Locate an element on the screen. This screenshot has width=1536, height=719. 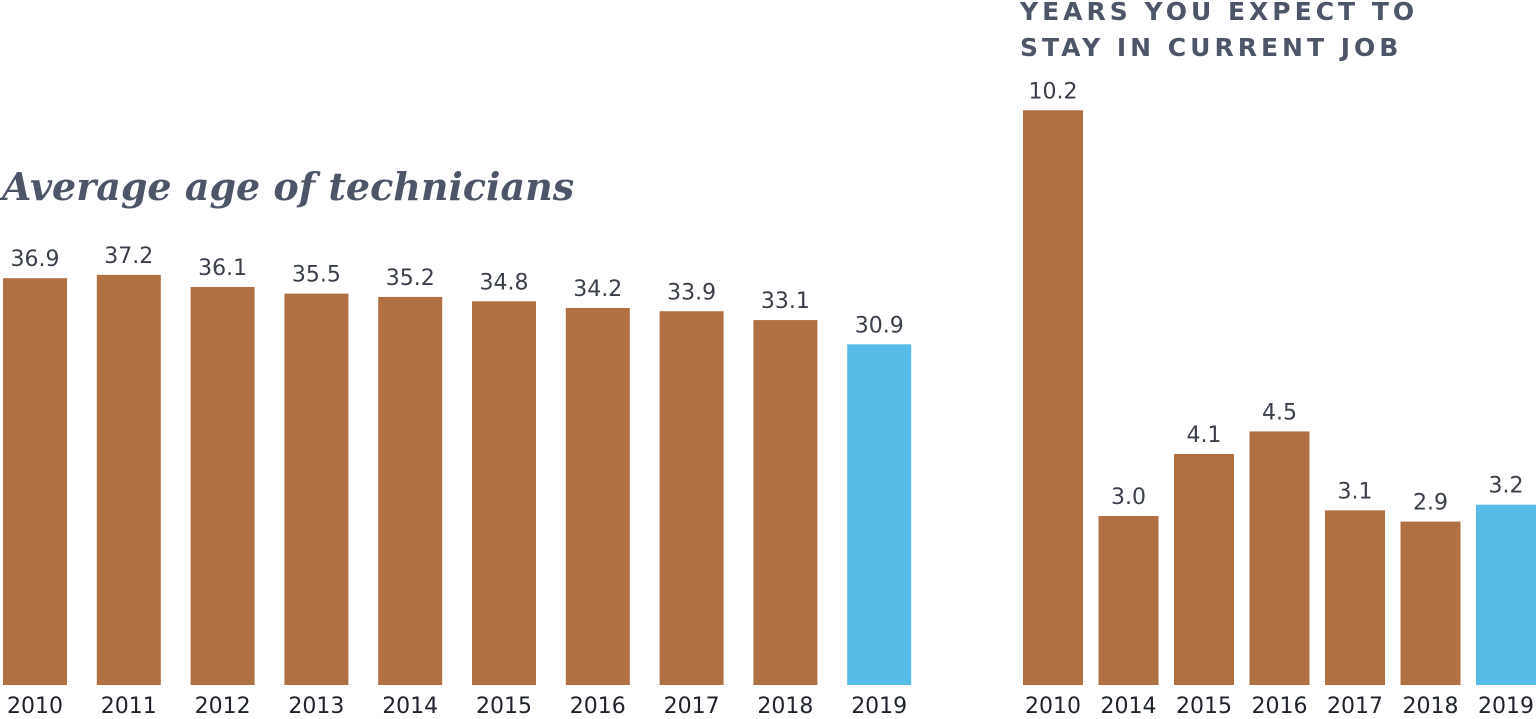
average-age-tick-label-2012: 2012 is located at coordinates (223, 706).